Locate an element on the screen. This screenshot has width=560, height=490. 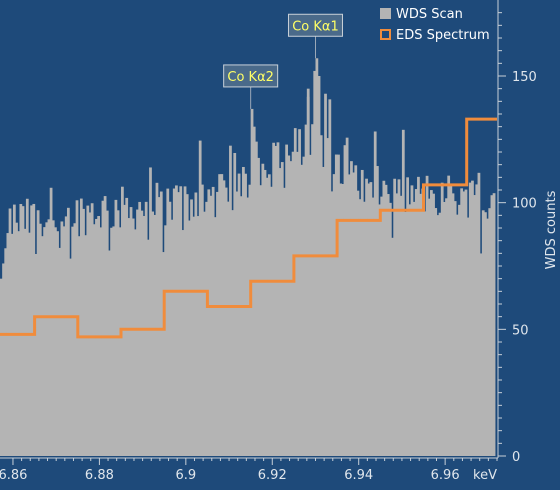
x-axis: 6.86 6.88 6.9 6.92 6.94 6.96 keV is located at coordinates (249, 470).